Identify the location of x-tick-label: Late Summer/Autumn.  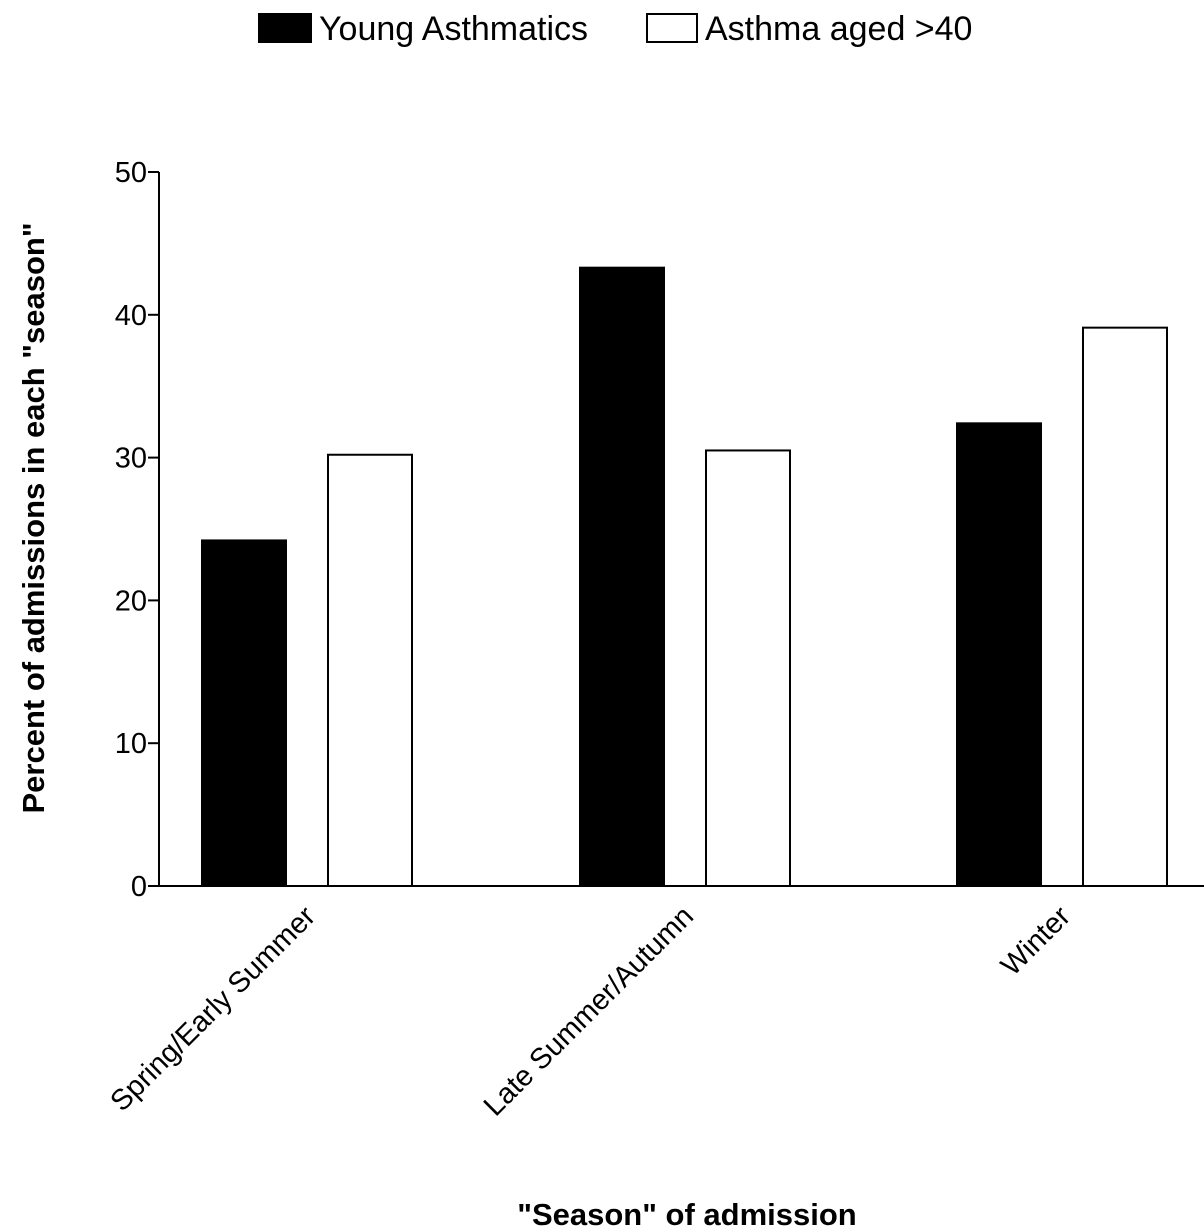
(589, 1011).